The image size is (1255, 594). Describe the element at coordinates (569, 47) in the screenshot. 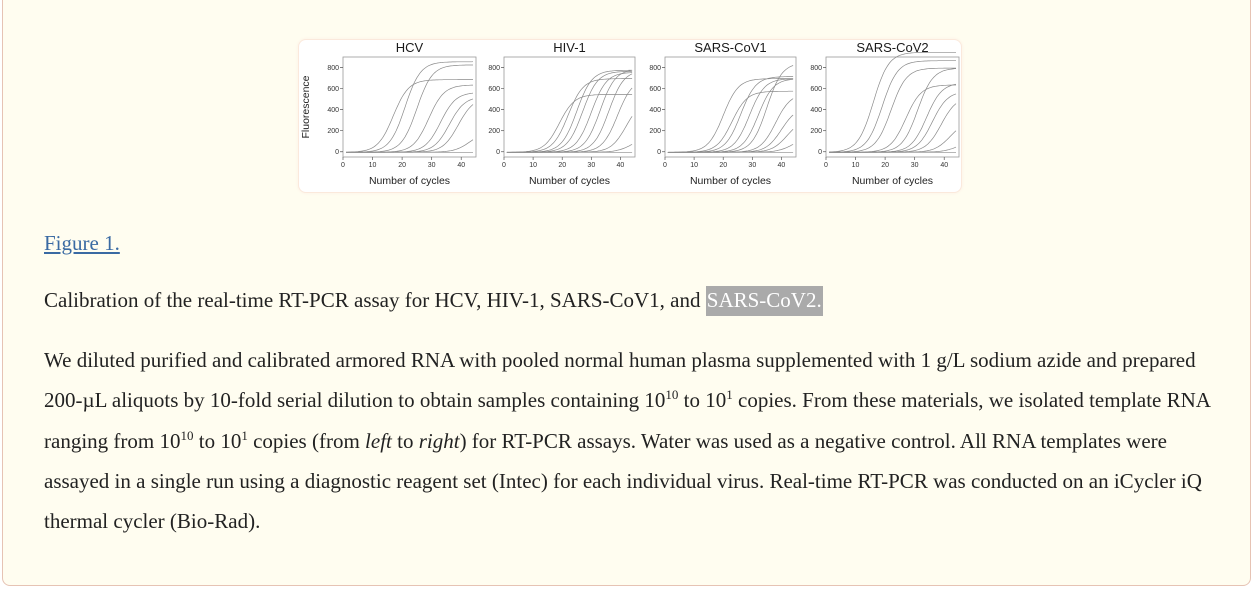

I see `chart-title: HIV-1` at that location.